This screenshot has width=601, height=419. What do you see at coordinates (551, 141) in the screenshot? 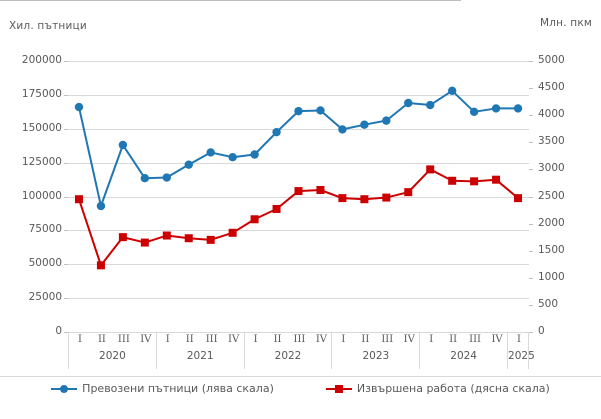
I see `right-tick-label: 3500` at bounding box center [551, 141].